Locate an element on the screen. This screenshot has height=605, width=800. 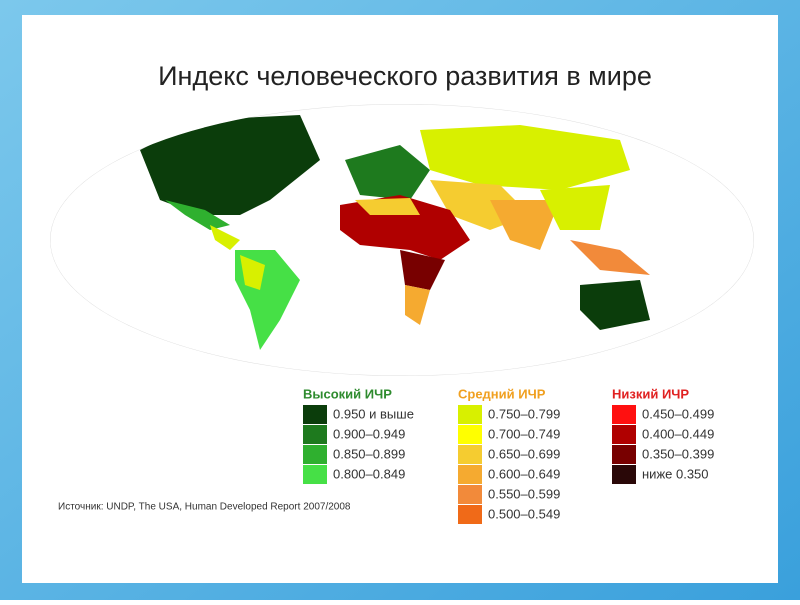
legend-label: 0.800–0.849 is located at coordinates (369, 473).